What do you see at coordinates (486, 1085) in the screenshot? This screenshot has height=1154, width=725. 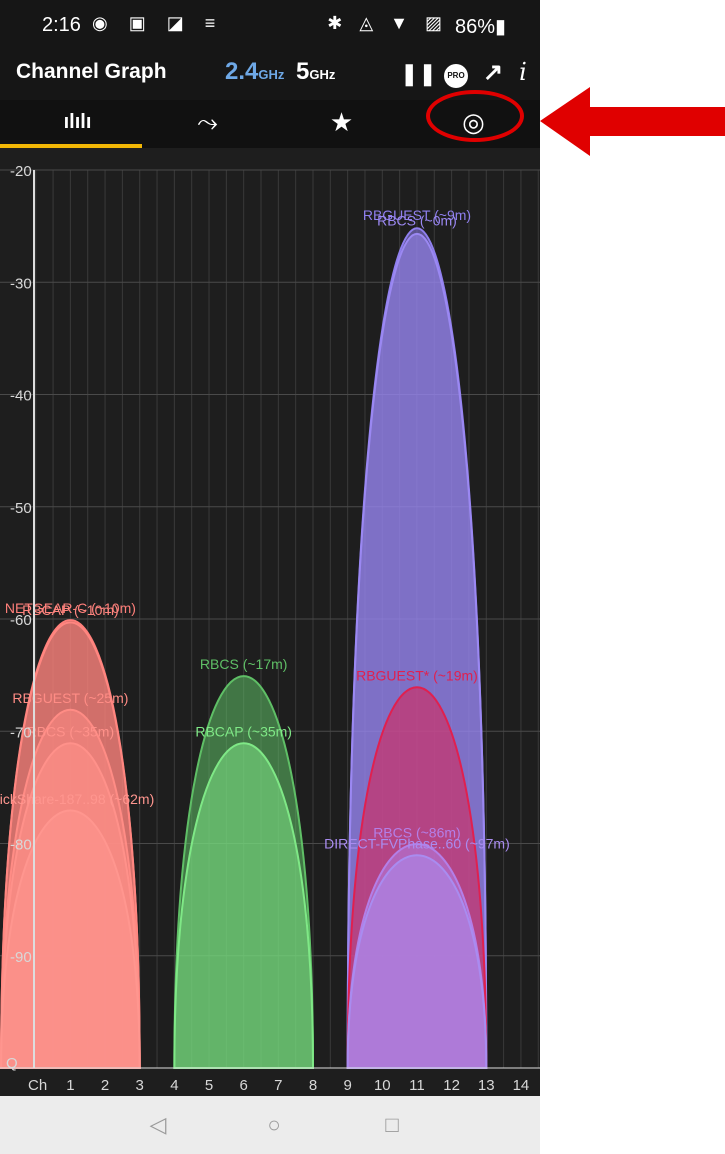 I see `x-tick-label: 13` at bounding box center [486, 1085].